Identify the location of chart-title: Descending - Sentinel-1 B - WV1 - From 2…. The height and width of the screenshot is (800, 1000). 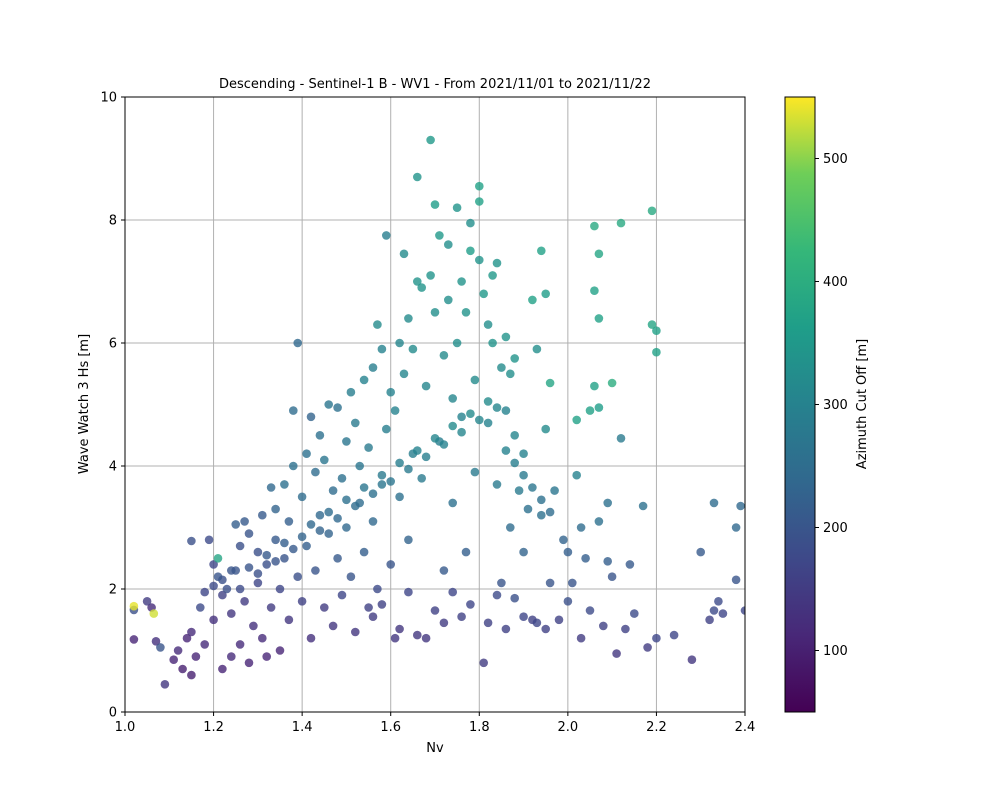
(435, 84).